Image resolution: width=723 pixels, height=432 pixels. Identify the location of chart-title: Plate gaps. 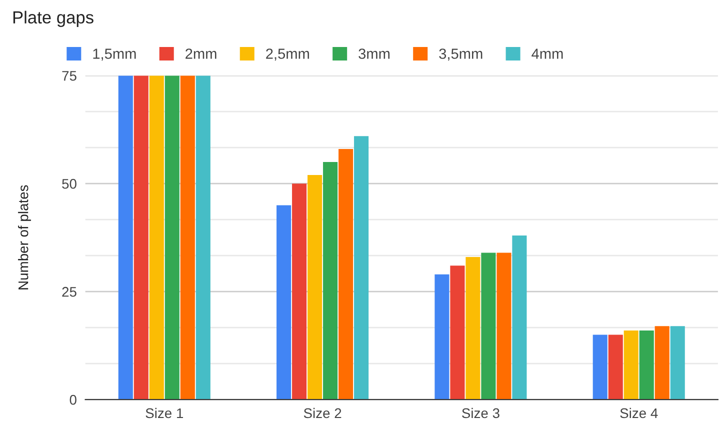
(53, 18).